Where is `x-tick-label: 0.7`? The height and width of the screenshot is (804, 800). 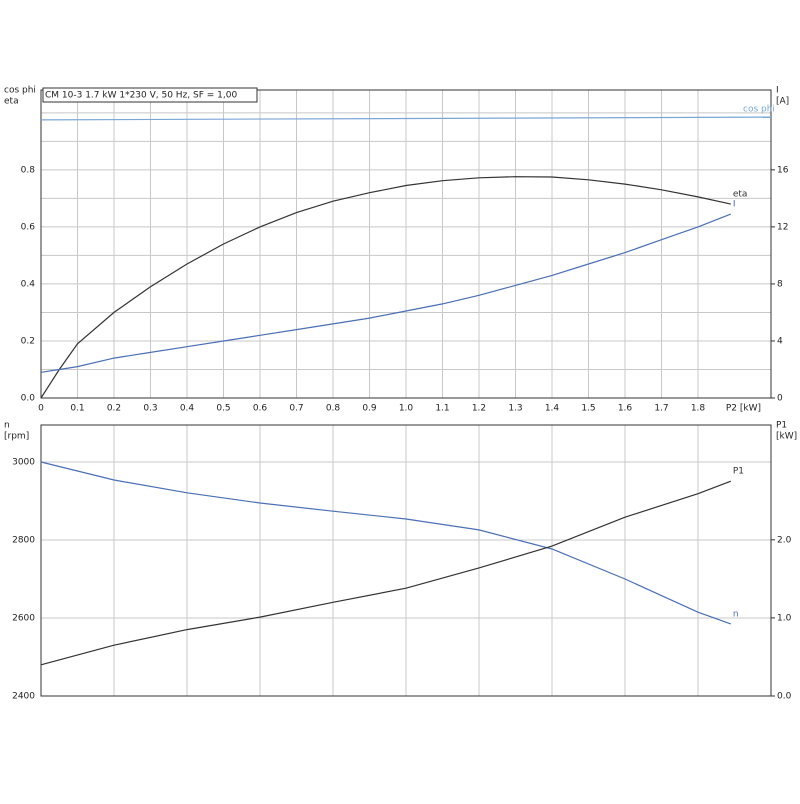 x-tick-label: 0.7 is located at coordinates (296, 409).